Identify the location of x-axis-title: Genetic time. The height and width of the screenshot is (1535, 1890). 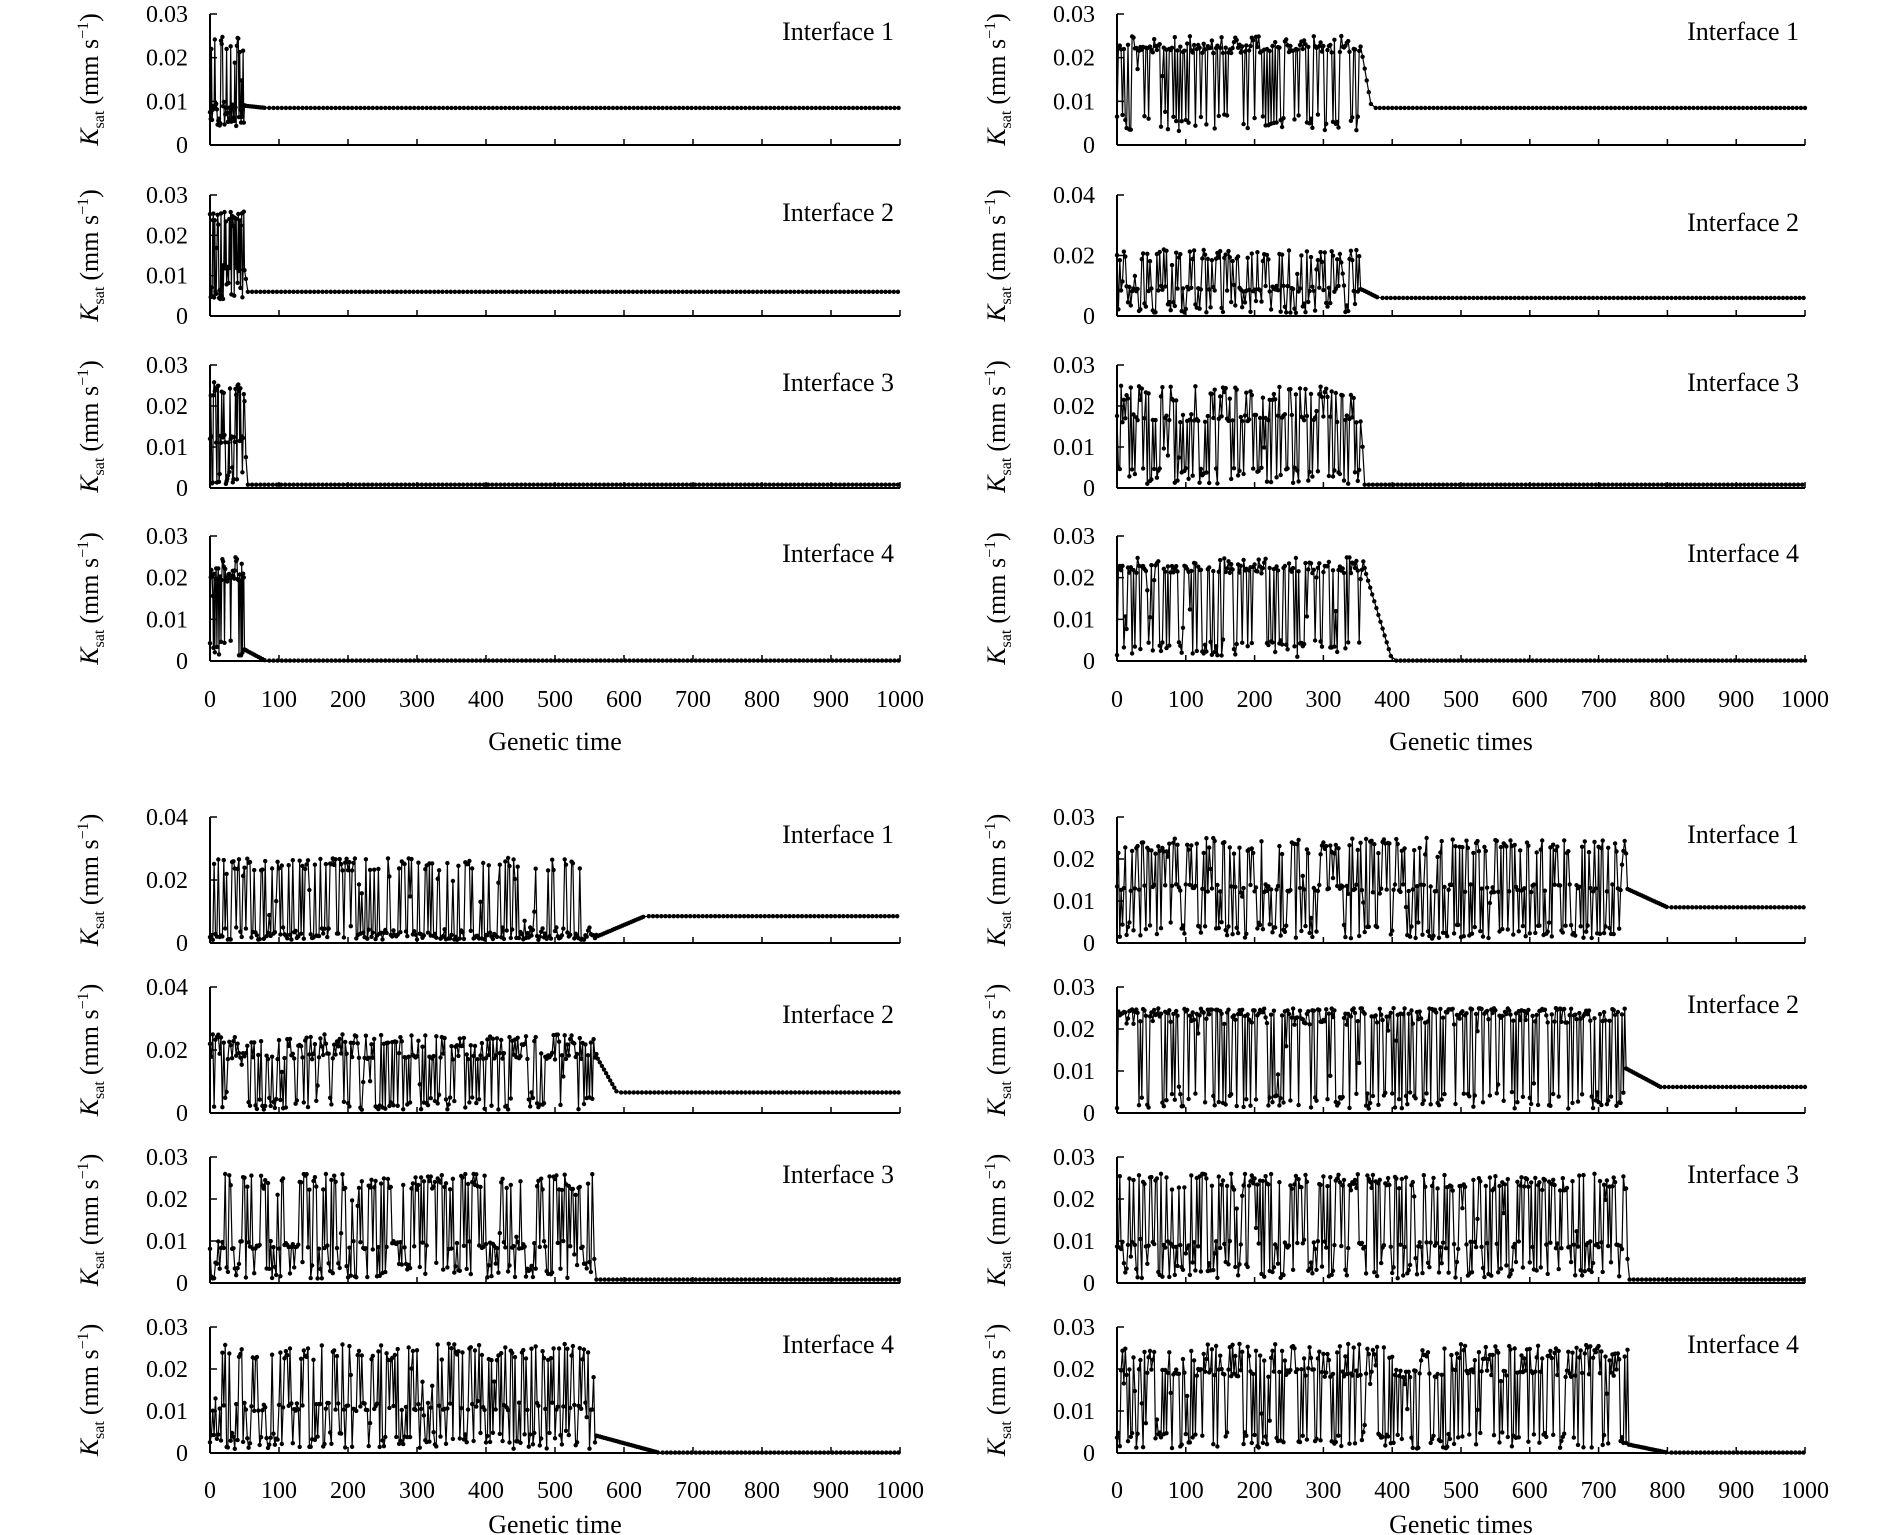
(555, 1522).